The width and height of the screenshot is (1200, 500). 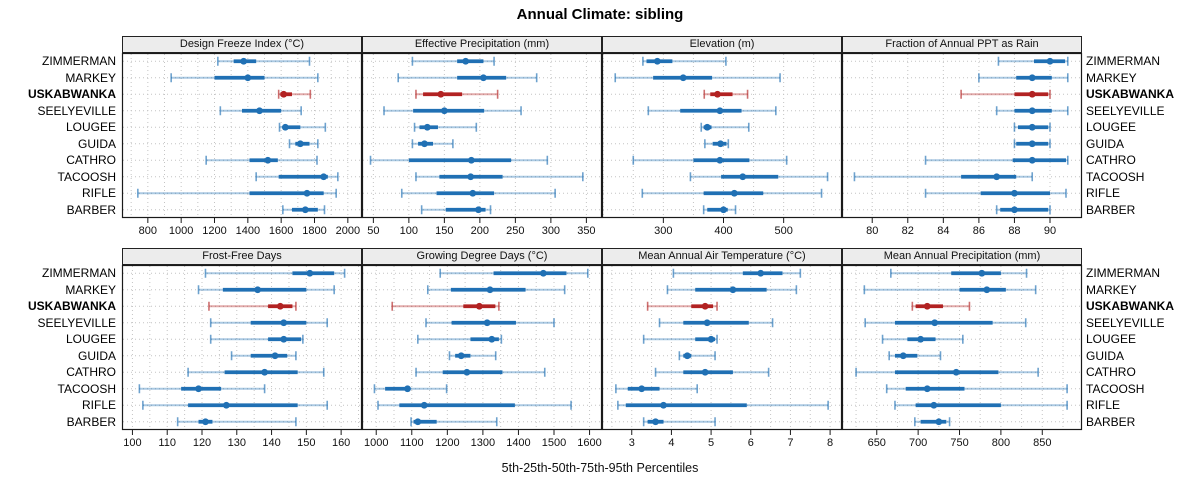 I want to click on x-tick-label: 300, so click(x=551, y=231).